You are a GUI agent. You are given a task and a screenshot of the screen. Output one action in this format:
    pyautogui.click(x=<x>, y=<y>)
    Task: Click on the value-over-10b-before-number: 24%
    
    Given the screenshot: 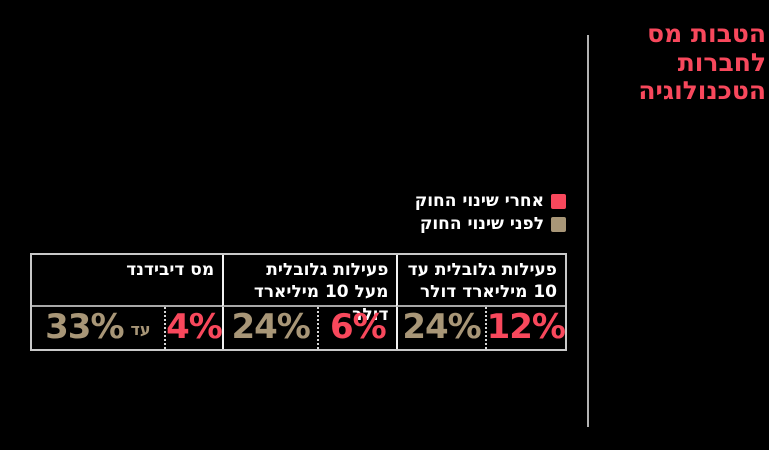 What is the action you would take?
    pyautogui.click(x=270, y=326)
    